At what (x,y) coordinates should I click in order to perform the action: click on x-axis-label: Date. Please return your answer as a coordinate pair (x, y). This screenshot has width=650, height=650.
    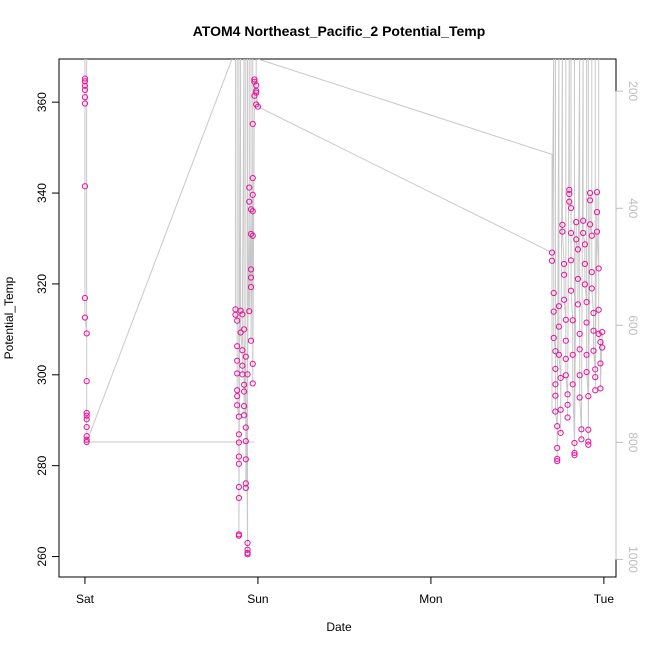
    Looking at the image, I should click on (339, 627).